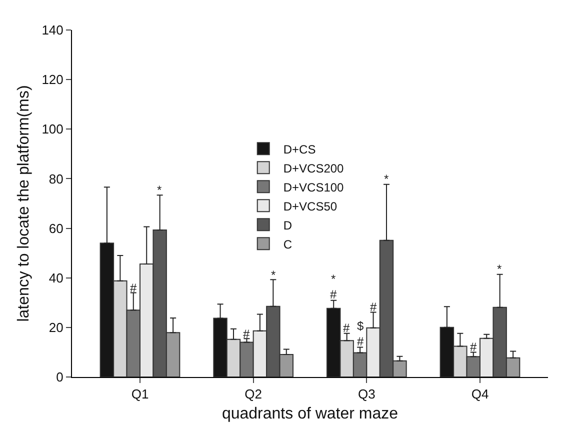 The image size is (567, 431). I want to click on legend-label: C, so click(287, 244).